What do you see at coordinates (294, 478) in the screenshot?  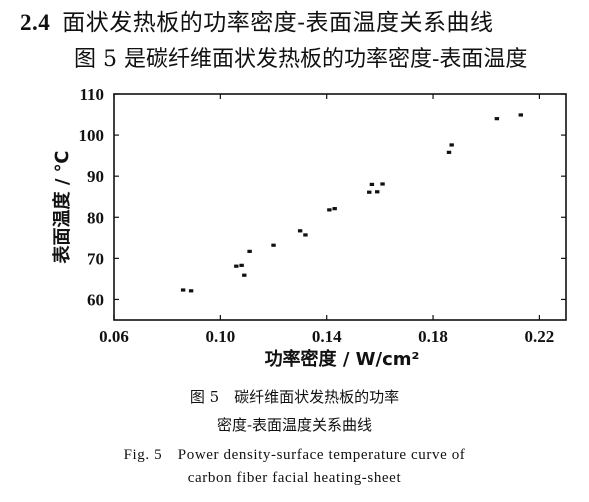 I see `figure-caption-en-2: carbon fiber facial heating-sheet` at bounding box center [294, 478].